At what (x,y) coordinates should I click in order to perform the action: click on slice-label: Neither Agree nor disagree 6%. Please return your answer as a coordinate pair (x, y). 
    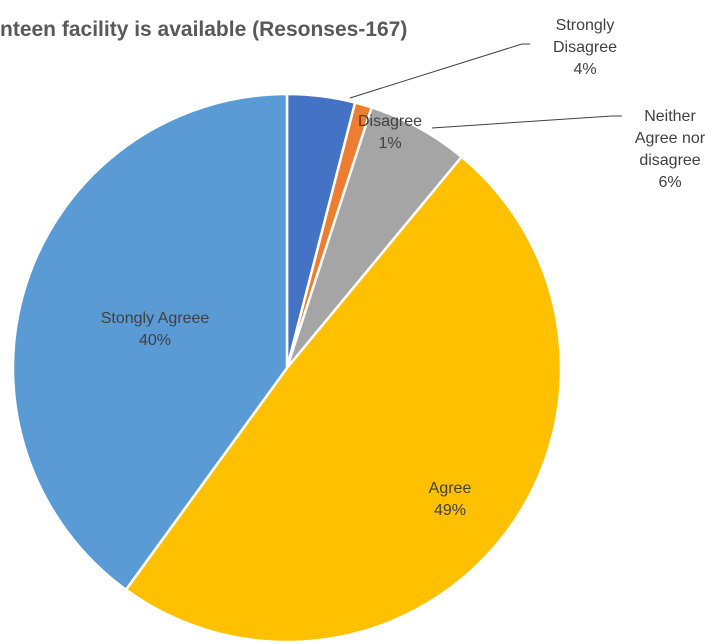
    Looking at the image, I should click on (670, 150).